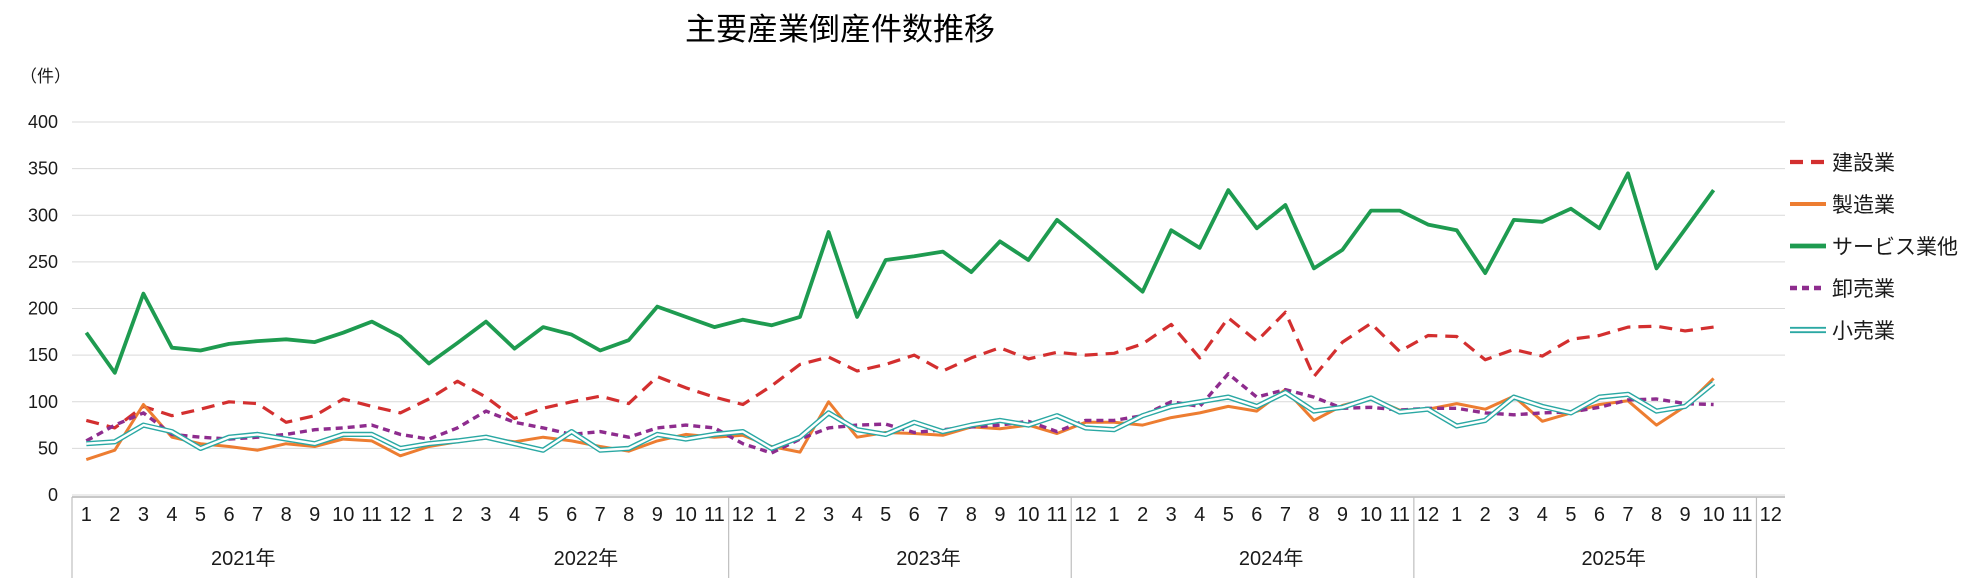 The image size is (1978, 582). What do you see at coordinates (43, 402) in the screenshot?
I see `y-axis-tick-label: 100` at bounding box center [43, 402].